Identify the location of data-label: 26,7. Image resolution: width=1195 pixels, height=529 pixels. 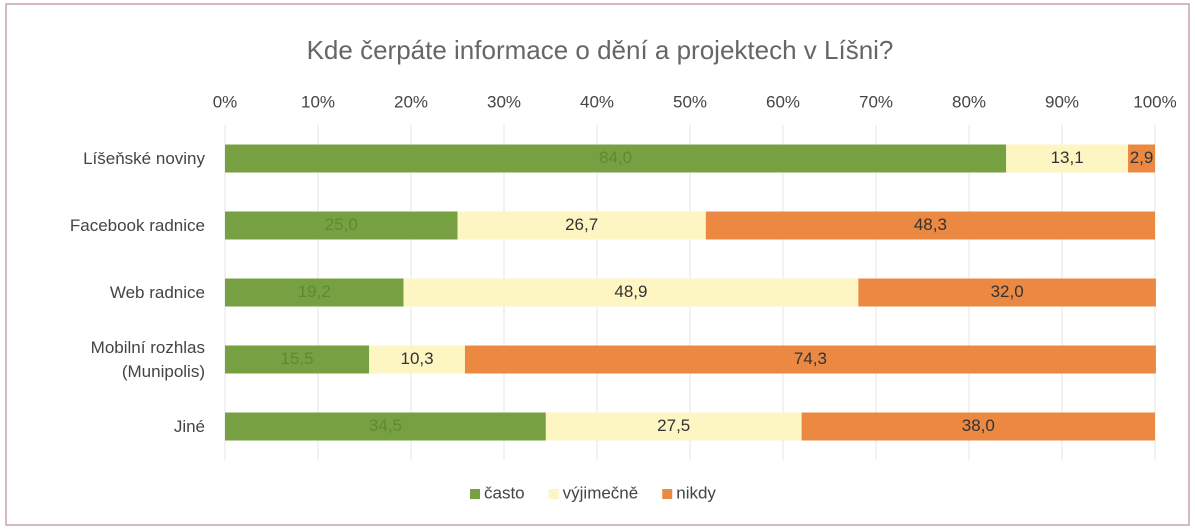
(581, 224).